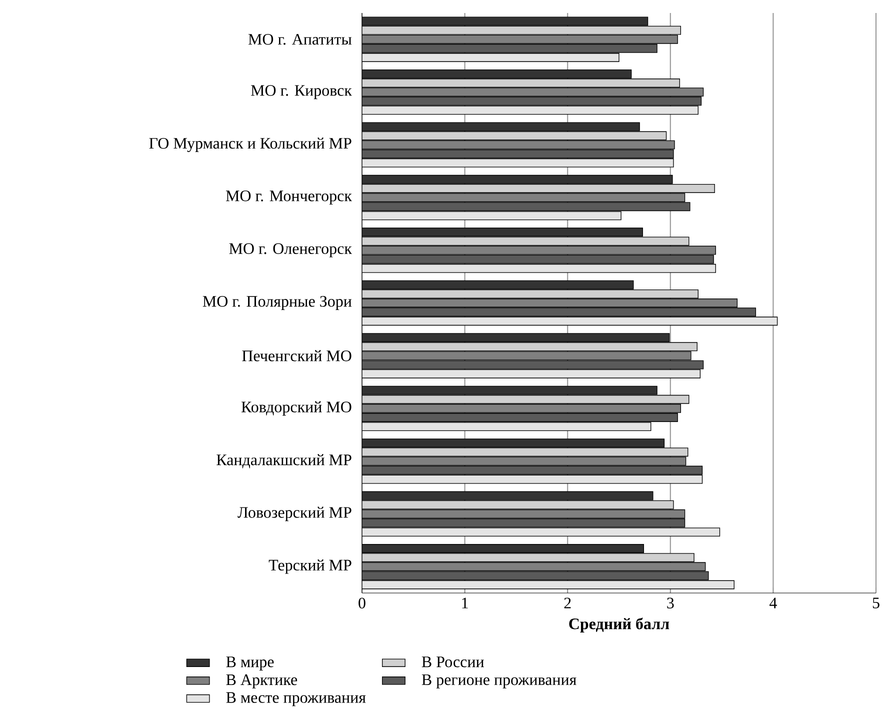 The height and width of the screenshot is (725, 883). Describe the element at coordinates (773, 603) in the screenshot. I see `x-tick-label: 4` at that location.